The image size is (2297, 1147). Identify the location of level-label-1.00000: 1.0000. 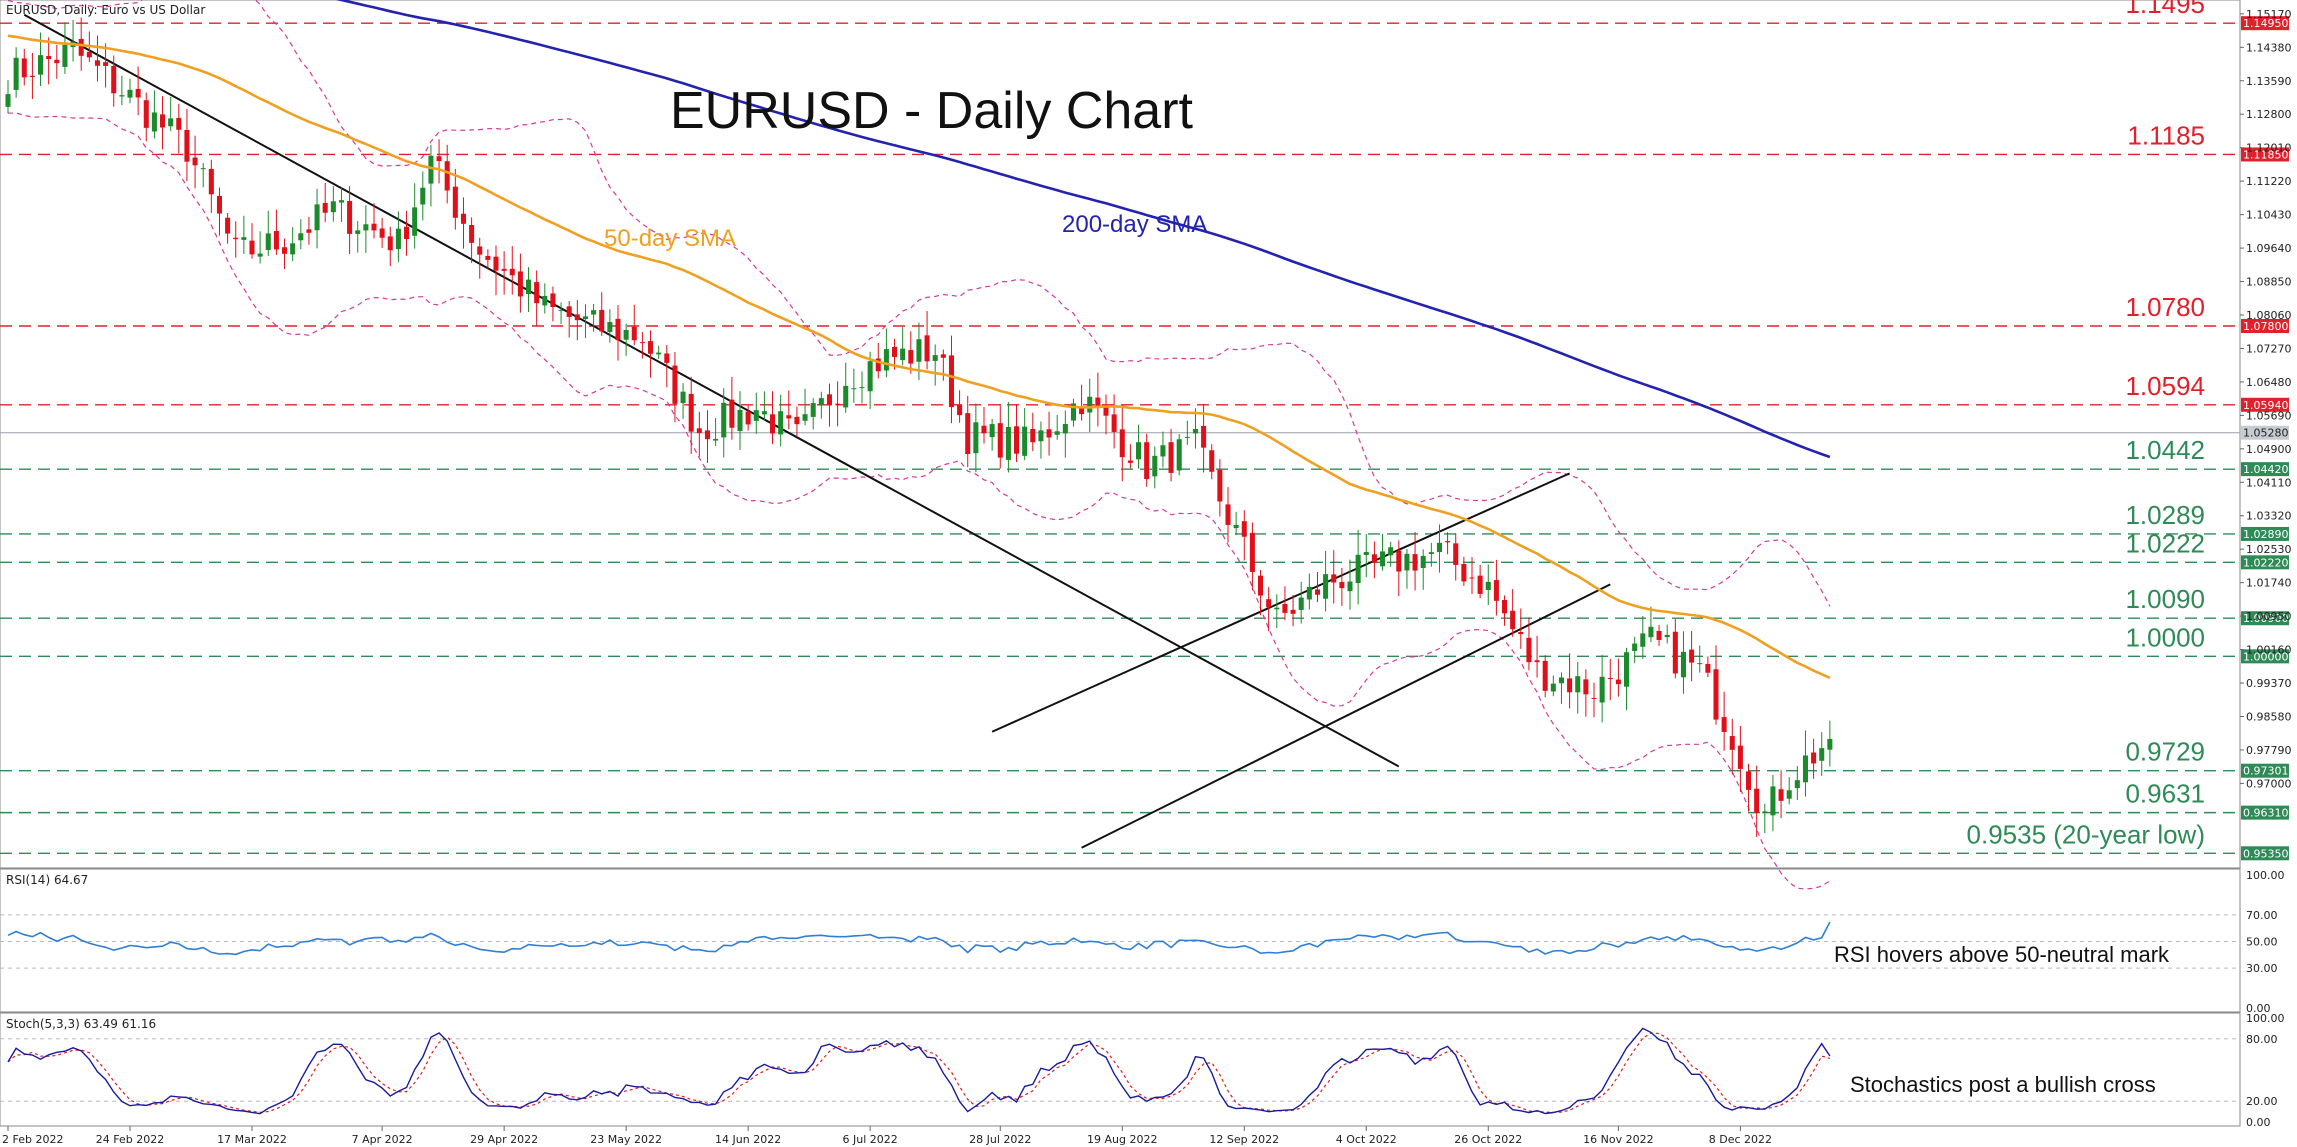
(2165, 637).